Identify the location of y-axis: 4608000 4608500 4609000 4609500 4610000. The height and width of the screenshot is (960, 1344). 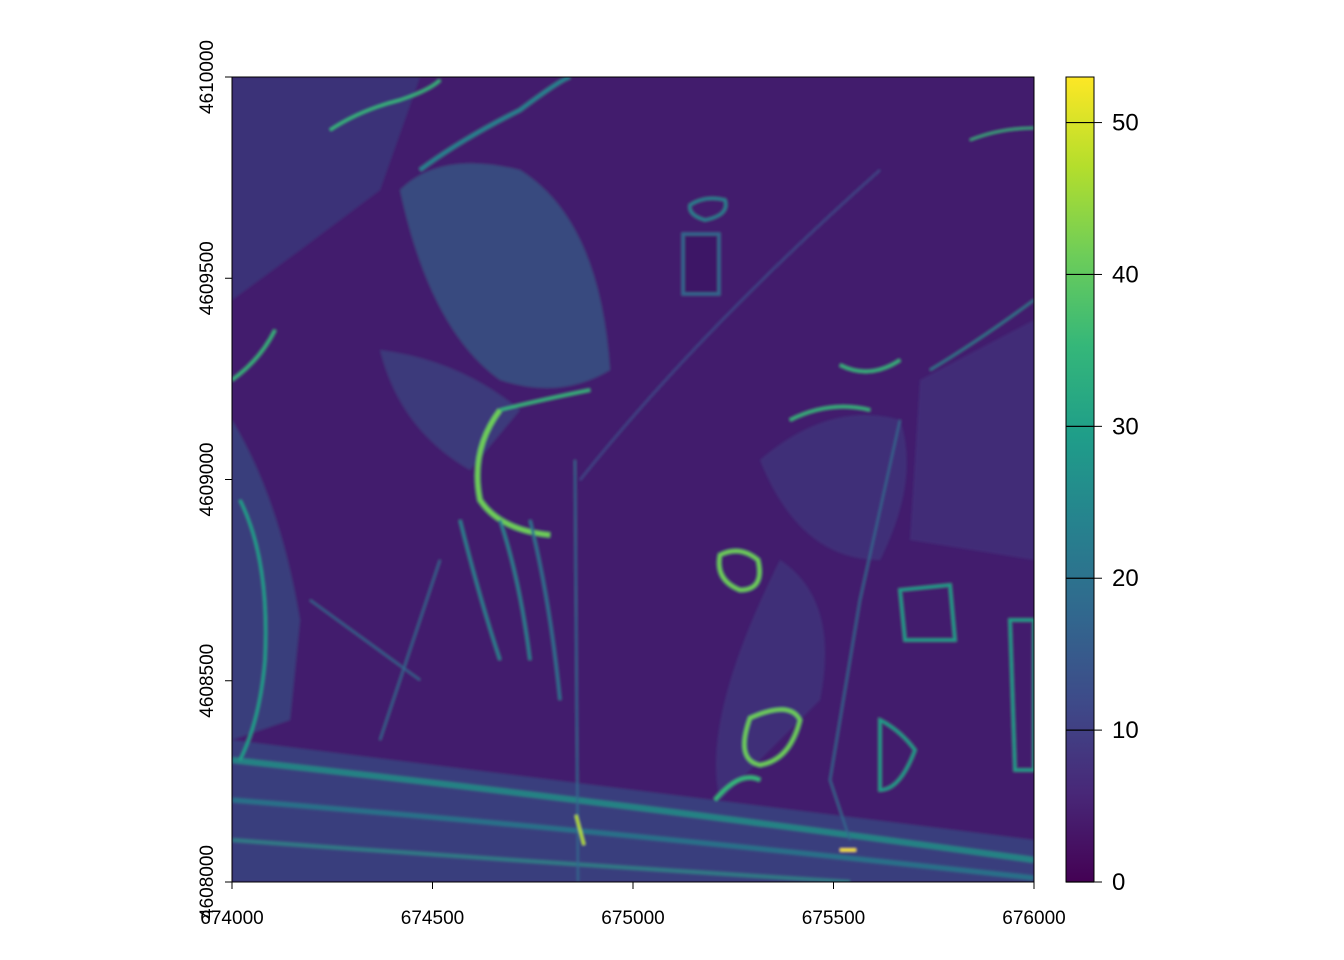
(215, 479).